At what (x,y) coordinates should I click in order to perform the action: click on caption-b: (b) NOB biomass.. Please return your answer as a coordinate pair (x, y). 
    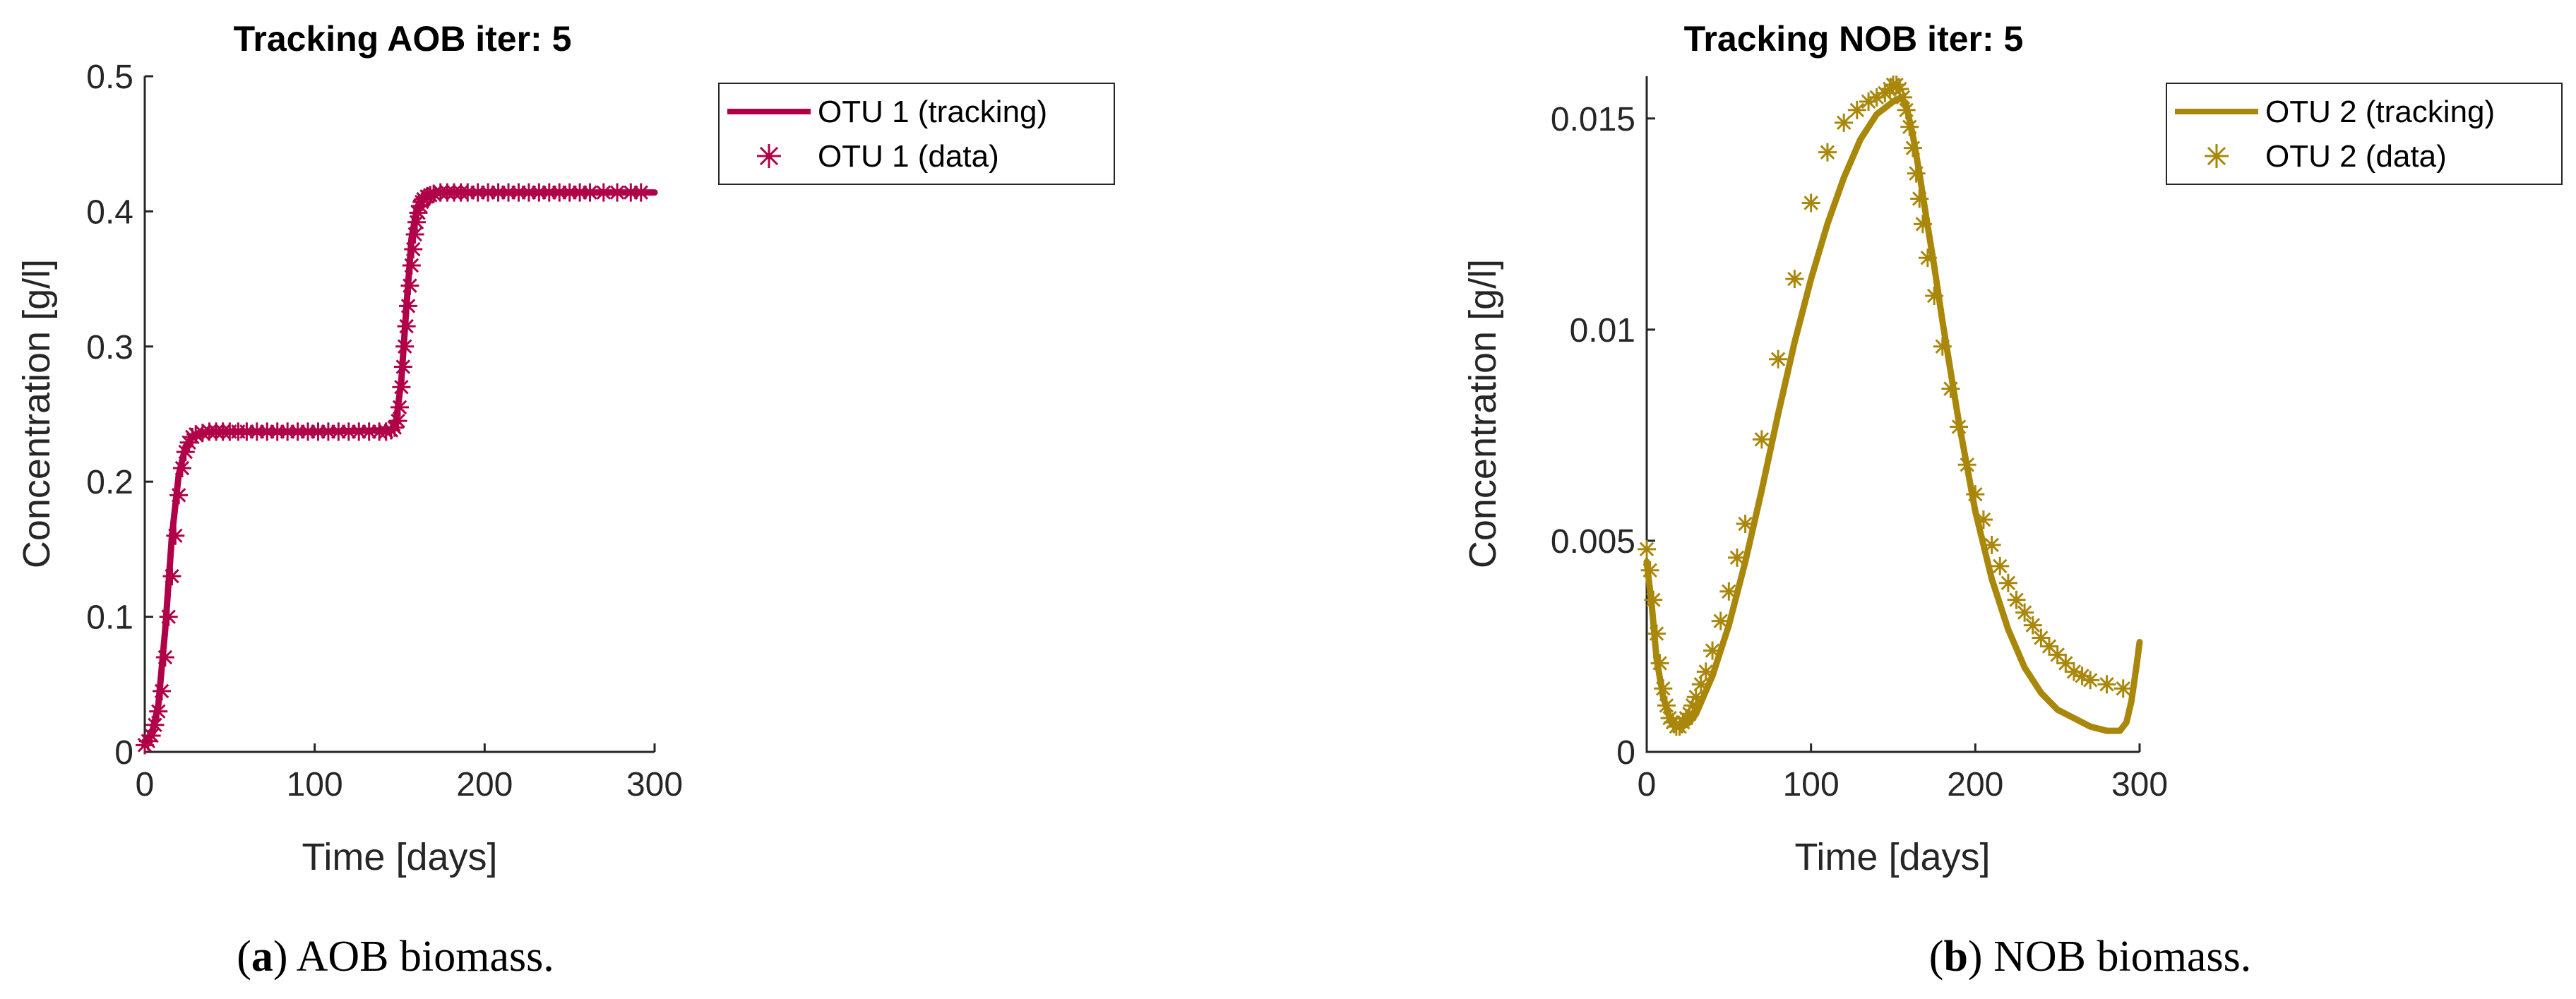
    Looking at the image, I should click on (2090, 957).